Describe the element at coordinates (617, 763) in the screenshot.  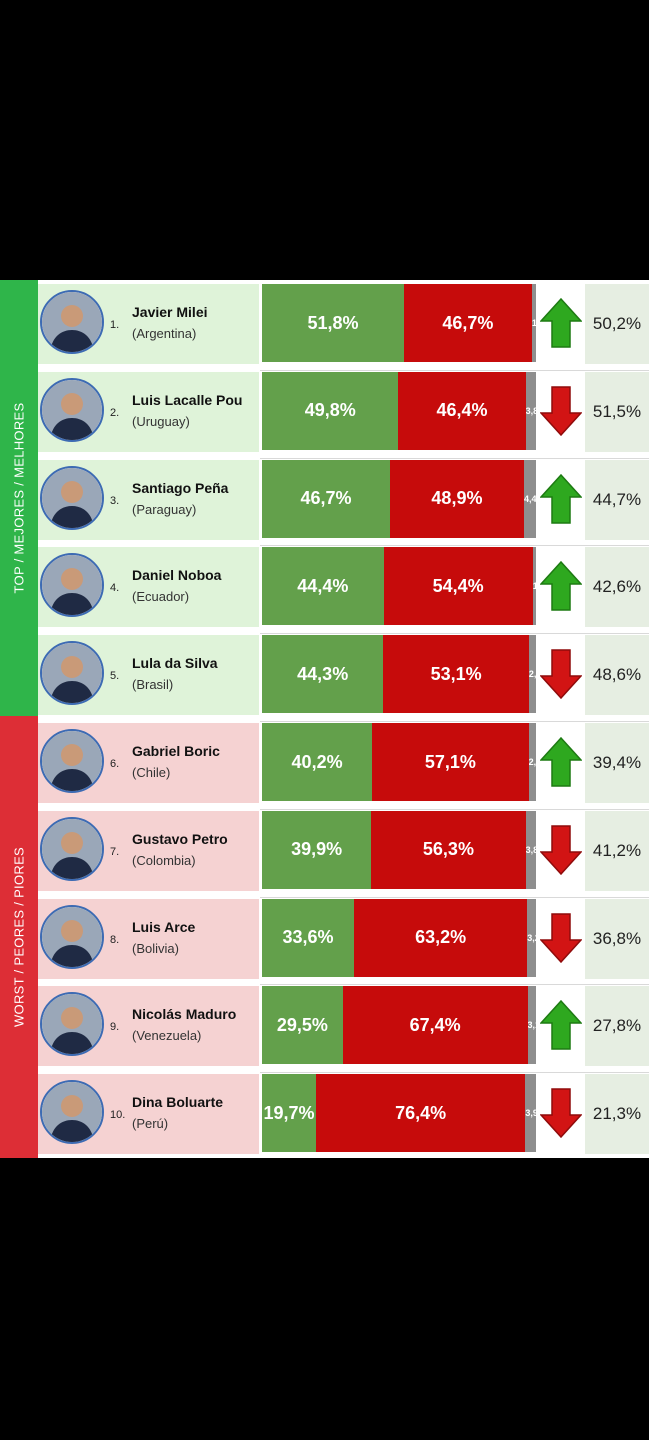
I see `previous-approval-value: 39,4%` at that location.